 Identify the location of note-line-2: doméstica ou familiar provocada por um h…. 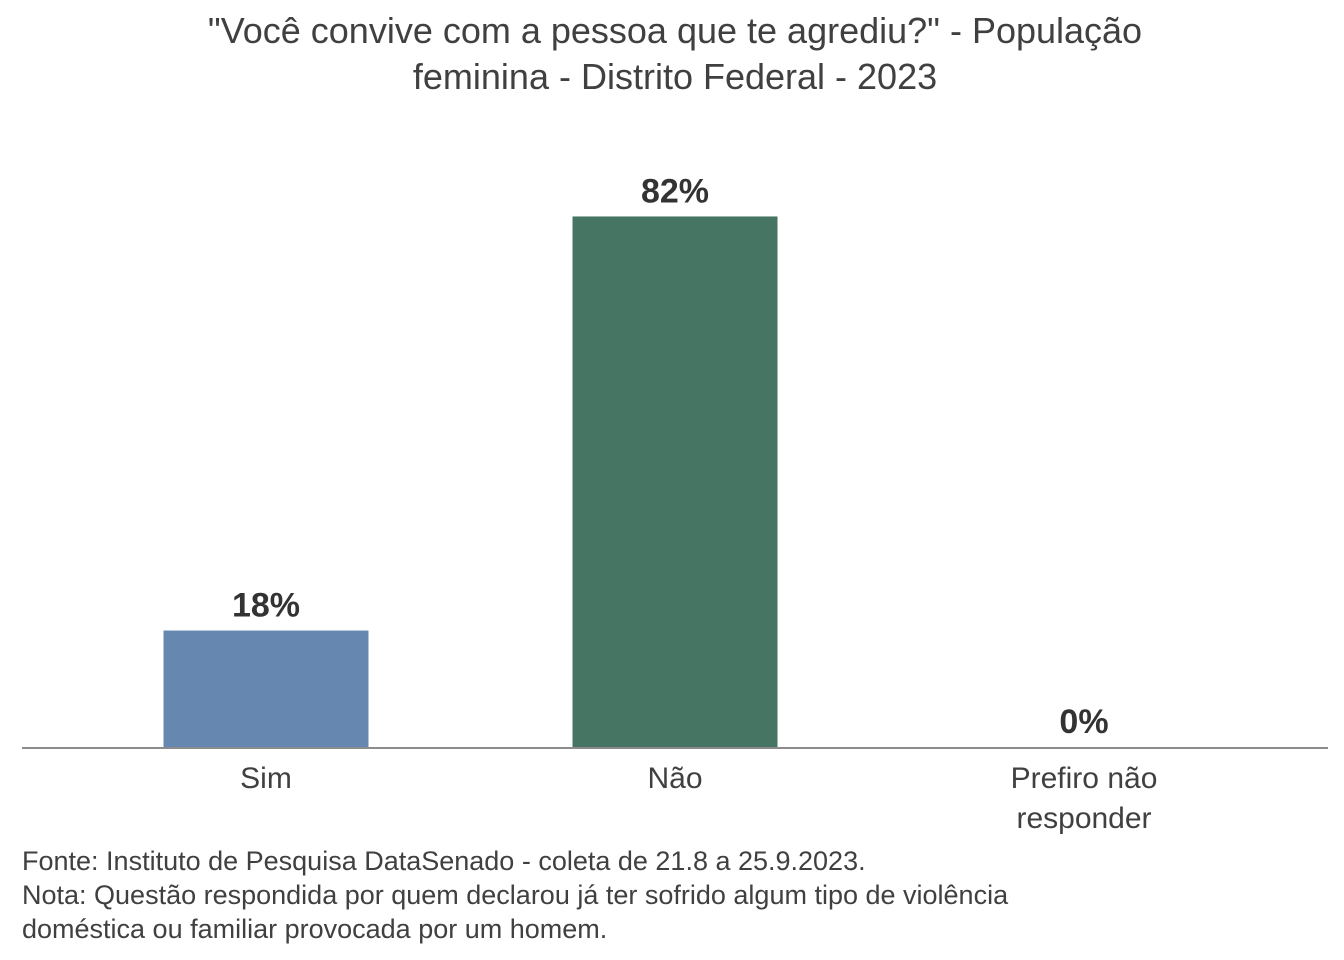
(315, 929).